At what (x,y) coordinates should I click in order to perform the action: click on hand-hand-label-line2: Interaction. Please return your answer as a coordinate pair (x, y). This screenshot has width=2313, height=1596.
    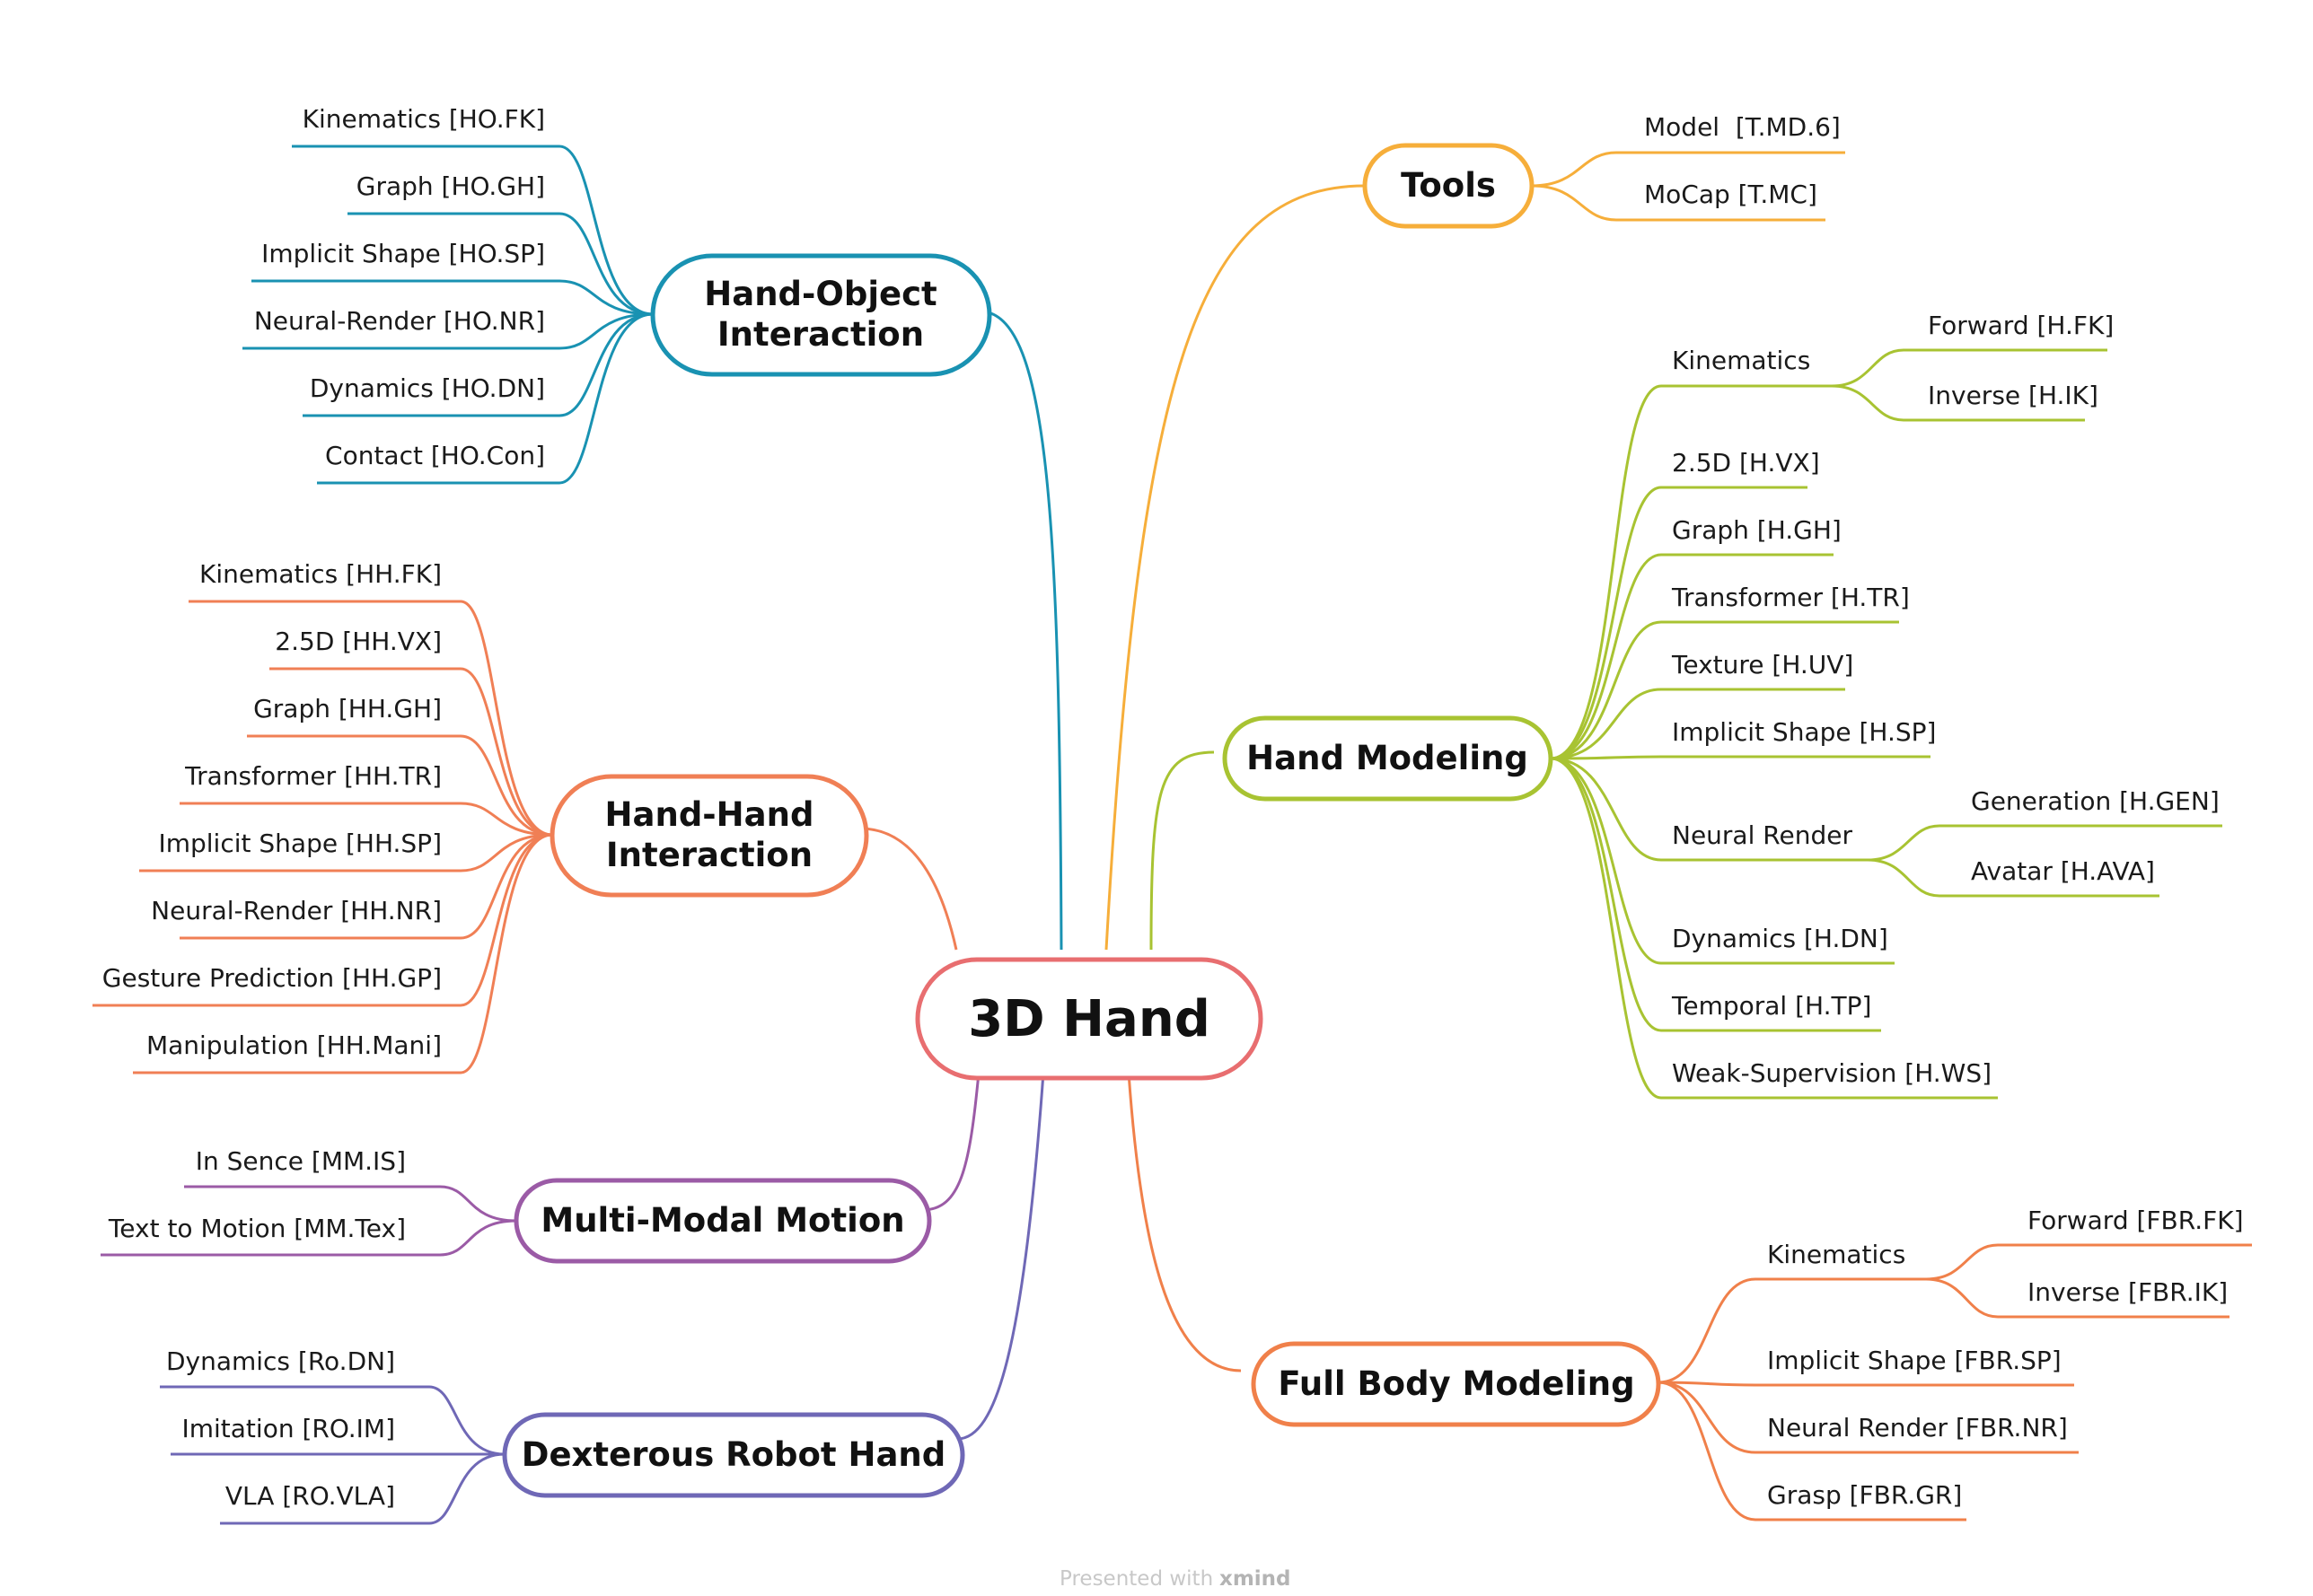
    Looking at the image, I should click on (709, 855).